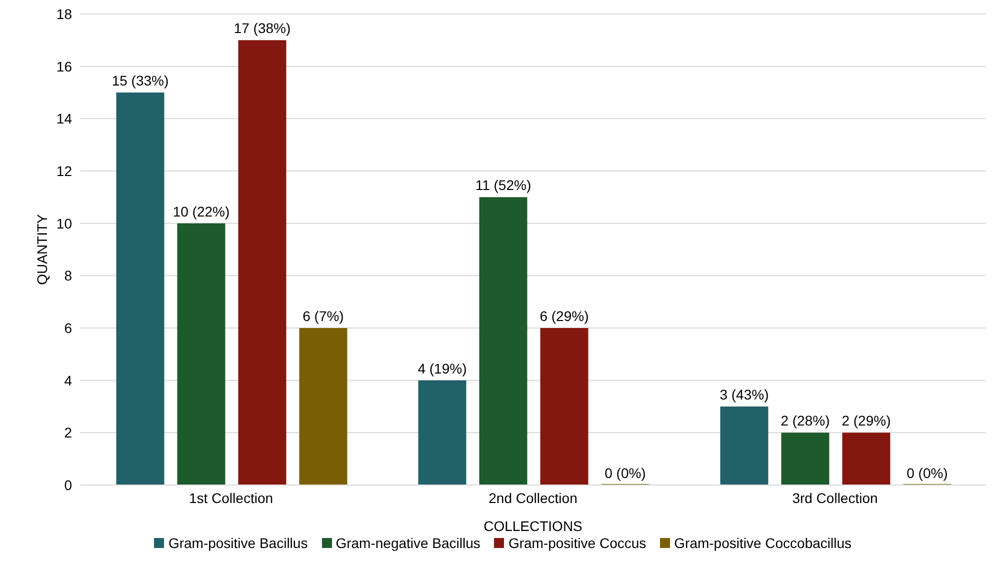 This screenshot has width=994, height=561. Describe the element at coordinates (64, 118) in the screenshot. I see `y-tick-label: 14` at that location.